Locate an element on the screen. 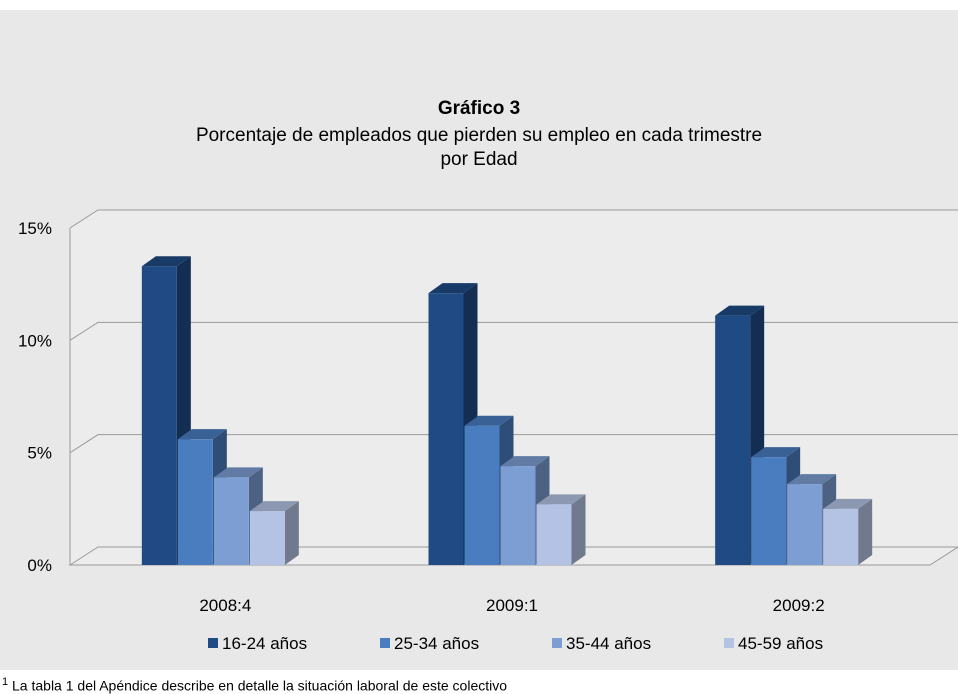  chart-subtitle-line-2: por Edad is located at coordinates (478, 159).